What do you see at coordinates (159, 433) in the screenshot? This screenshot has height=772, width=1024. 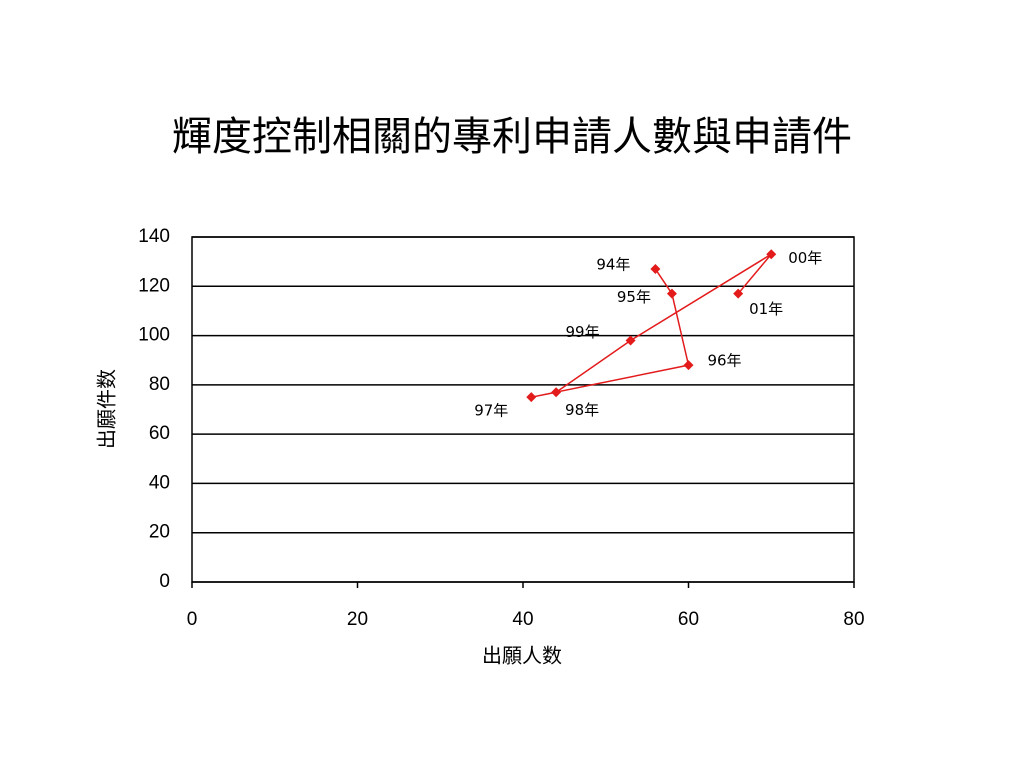 I see `y-tick-label: 60` at bounding box center [159, 433].